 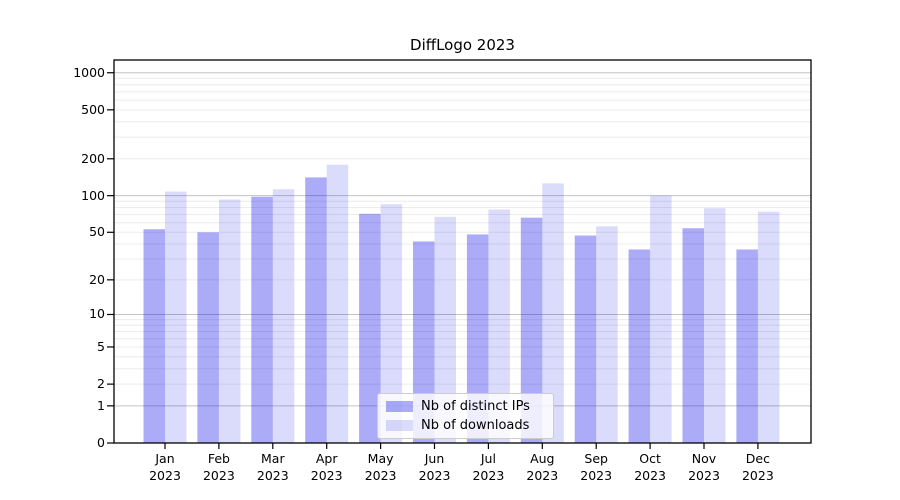 I want to click on y-tick-label-0: 0, so click(x=101, y=442).